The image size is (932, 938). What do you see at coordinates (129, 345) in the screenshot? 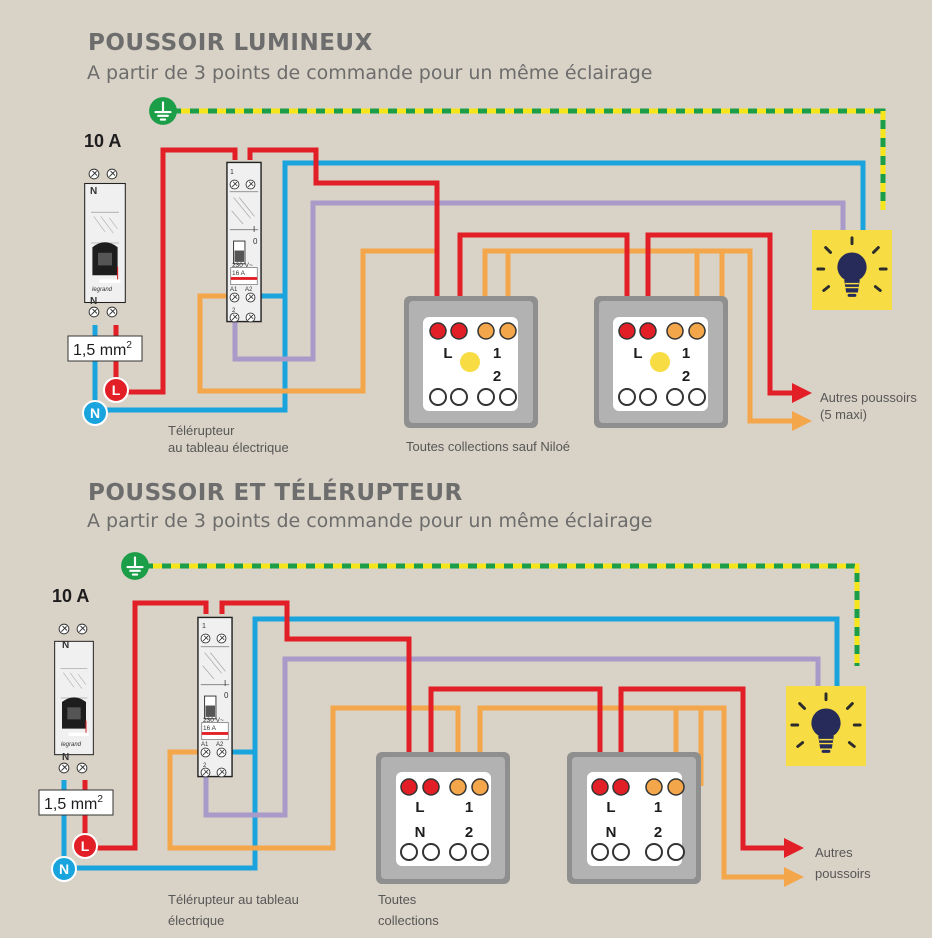
I see `cable-section-exp: 2` at bounding box center [129, 345].